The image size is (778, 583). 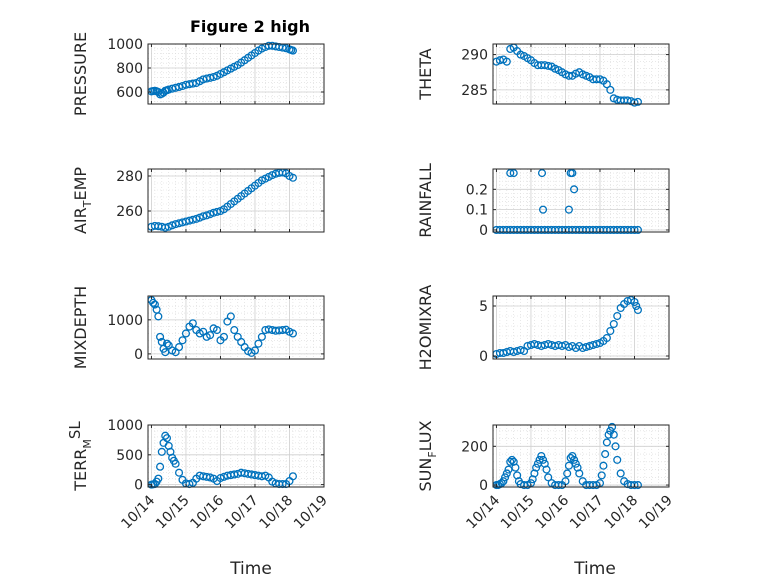 I want to click on y-axis-label: RAINFALL, so click(x=425, y=200).